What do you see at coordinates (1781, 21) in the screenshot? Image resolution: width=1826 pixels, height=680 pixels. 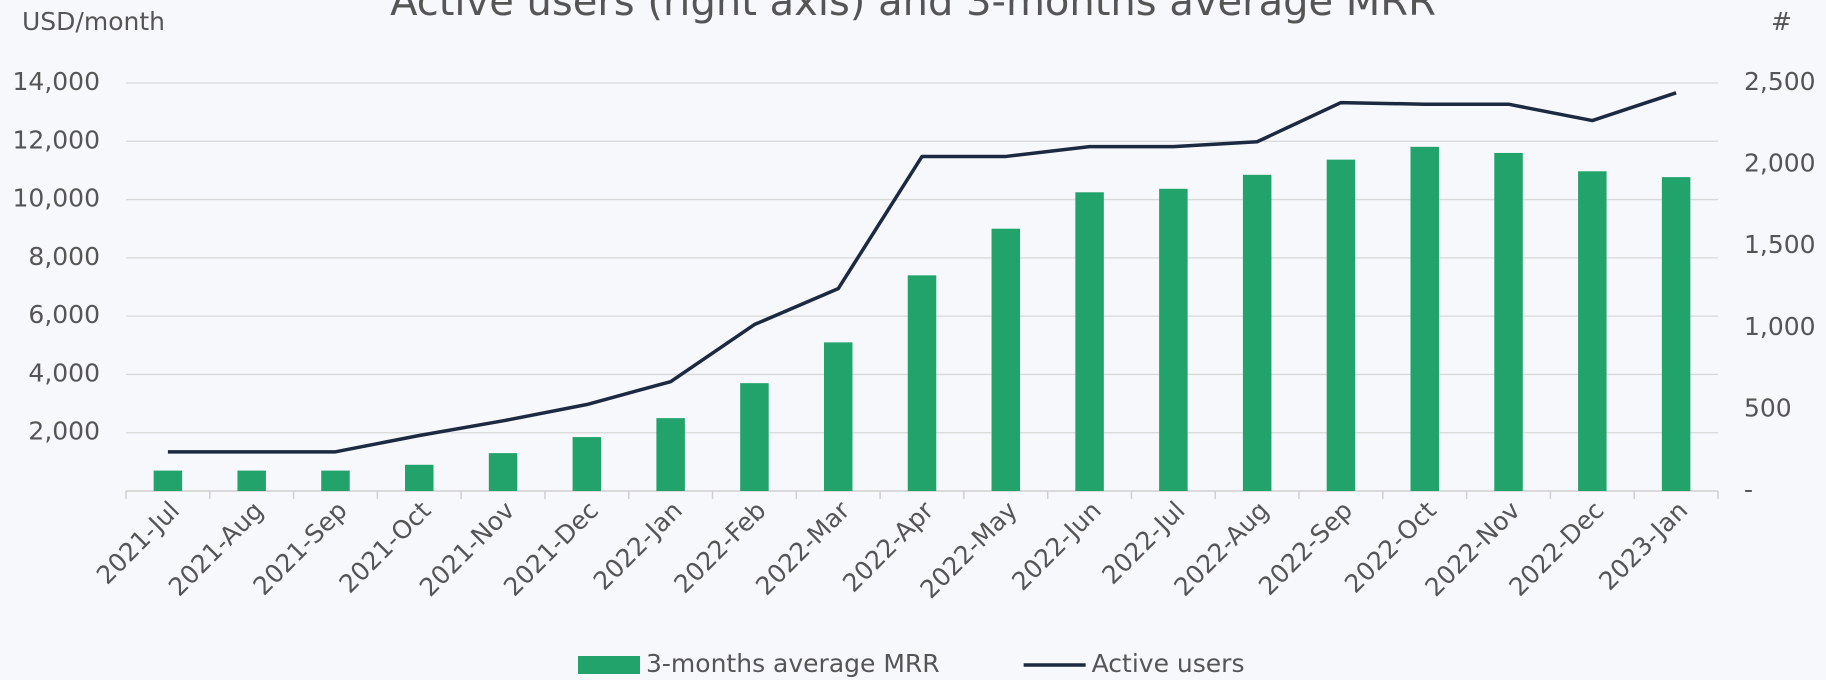 I see `y2-axis-label: #` at bounding box center [1781, 21].